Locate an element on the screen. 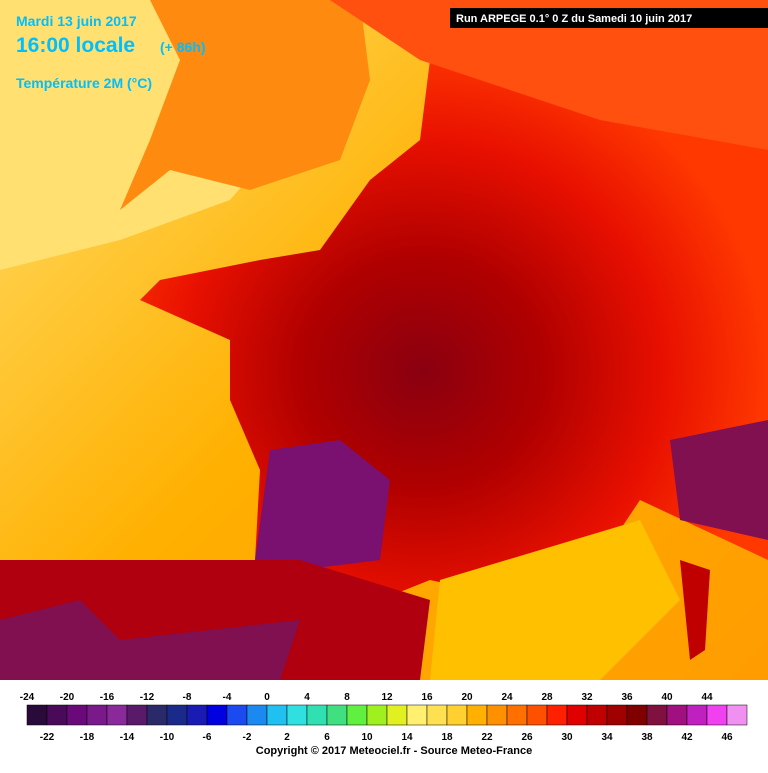 This screenshot has width=768, height=773. scale-label: 36 is located at coordinates (627, 697).